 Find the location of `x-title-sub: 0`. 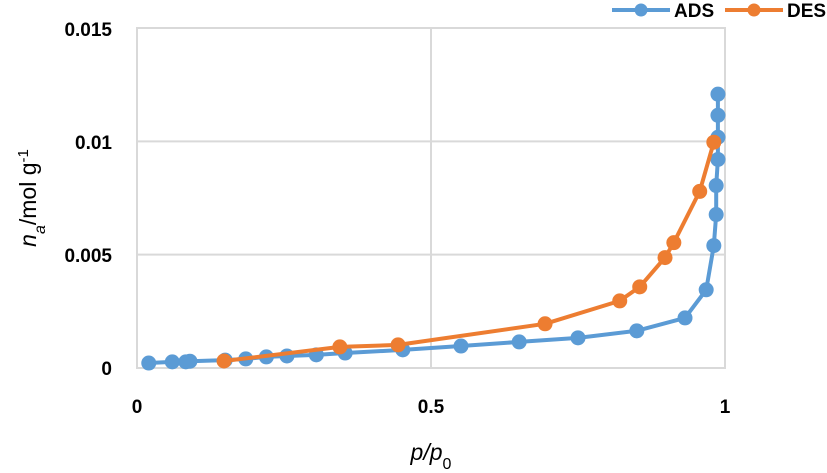

x-title-sub: 0 is located at coordinates (447, 464).